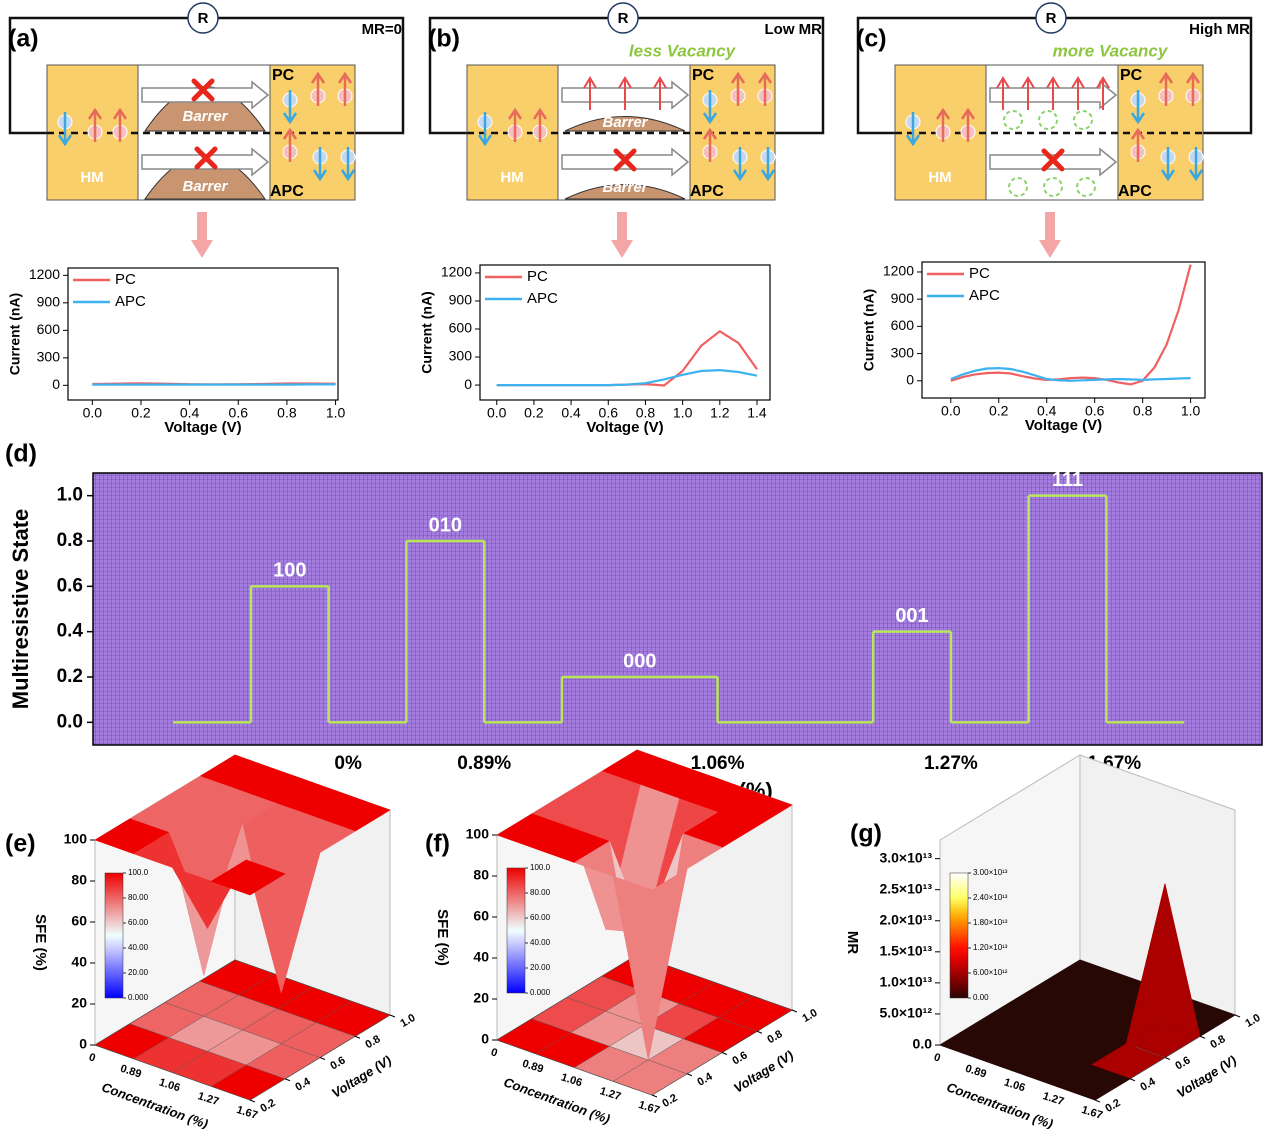 This screenshot has width=1268, height=1129. What do you see at coordinates (625, 332) in the screenshot?
I see `plot-frame` at bounding box center [625, 332].